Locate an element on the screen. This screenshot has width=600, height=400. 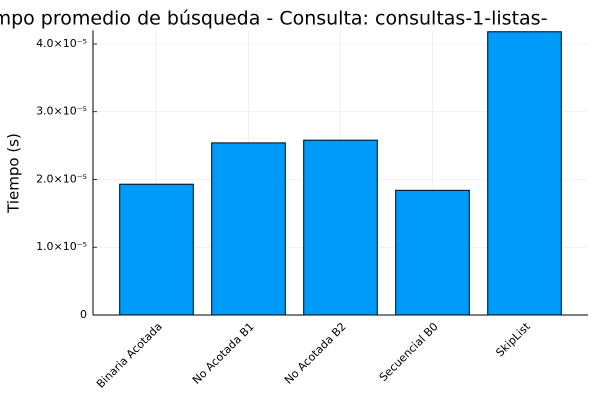
y-axis-label: Tiempo (s) is located at coordinates (14, 173).